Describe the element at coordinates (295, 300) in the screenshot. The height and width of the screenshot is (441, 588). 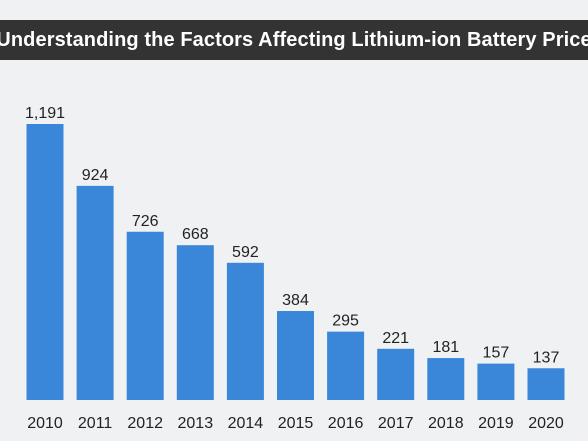
I see `value-label-2015: 384` at that location.